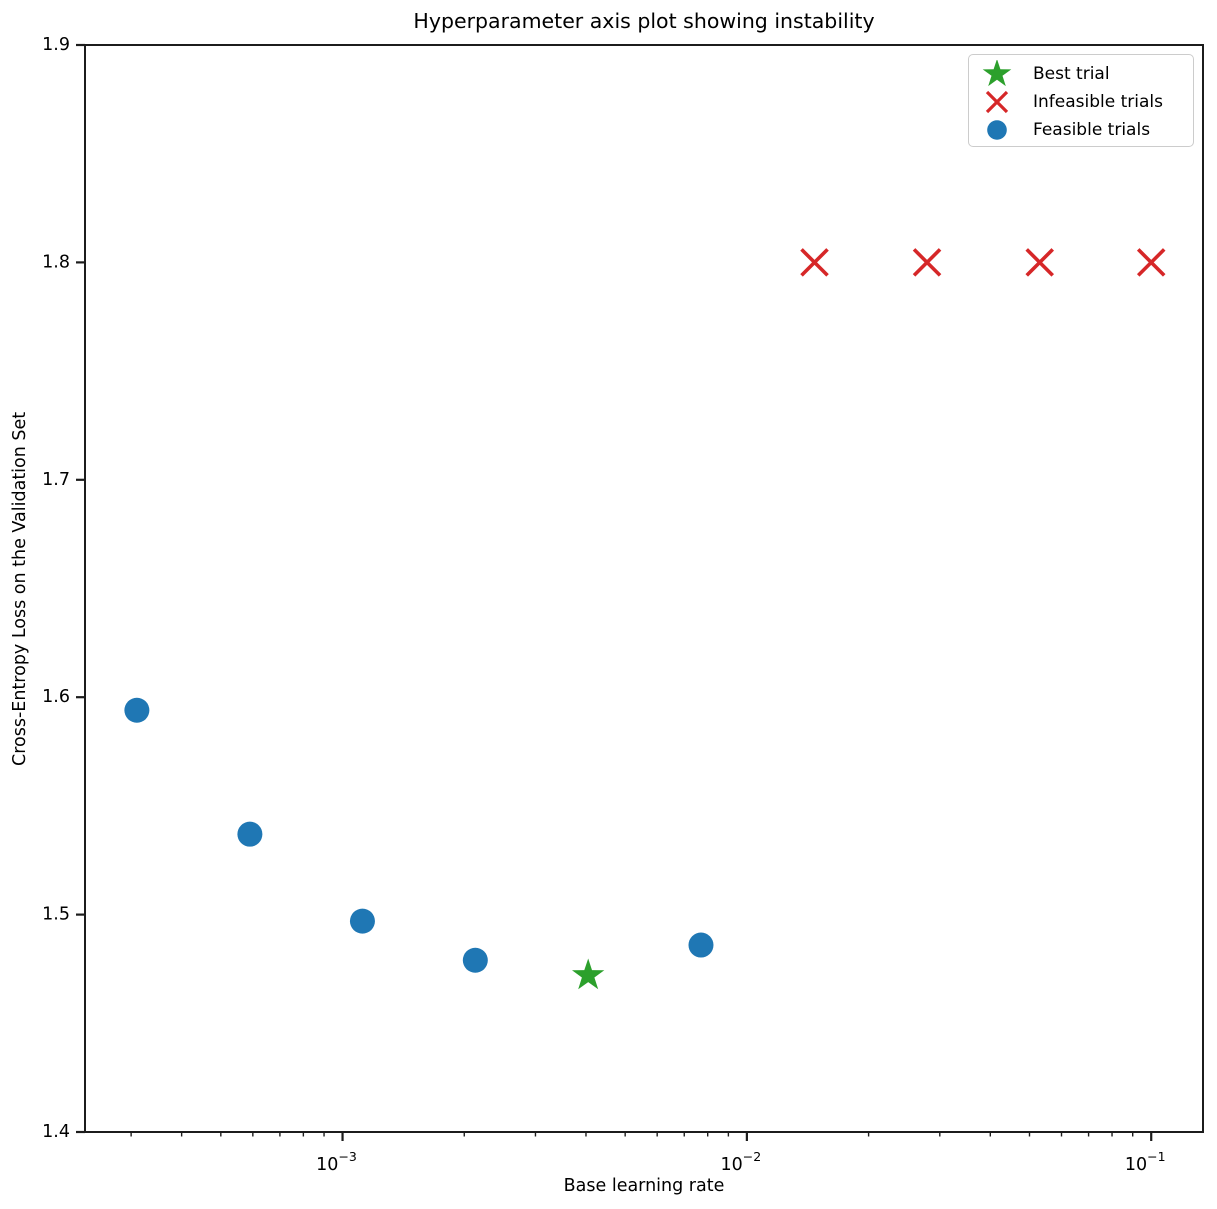  I want to click on series-x, so click(983, 262).